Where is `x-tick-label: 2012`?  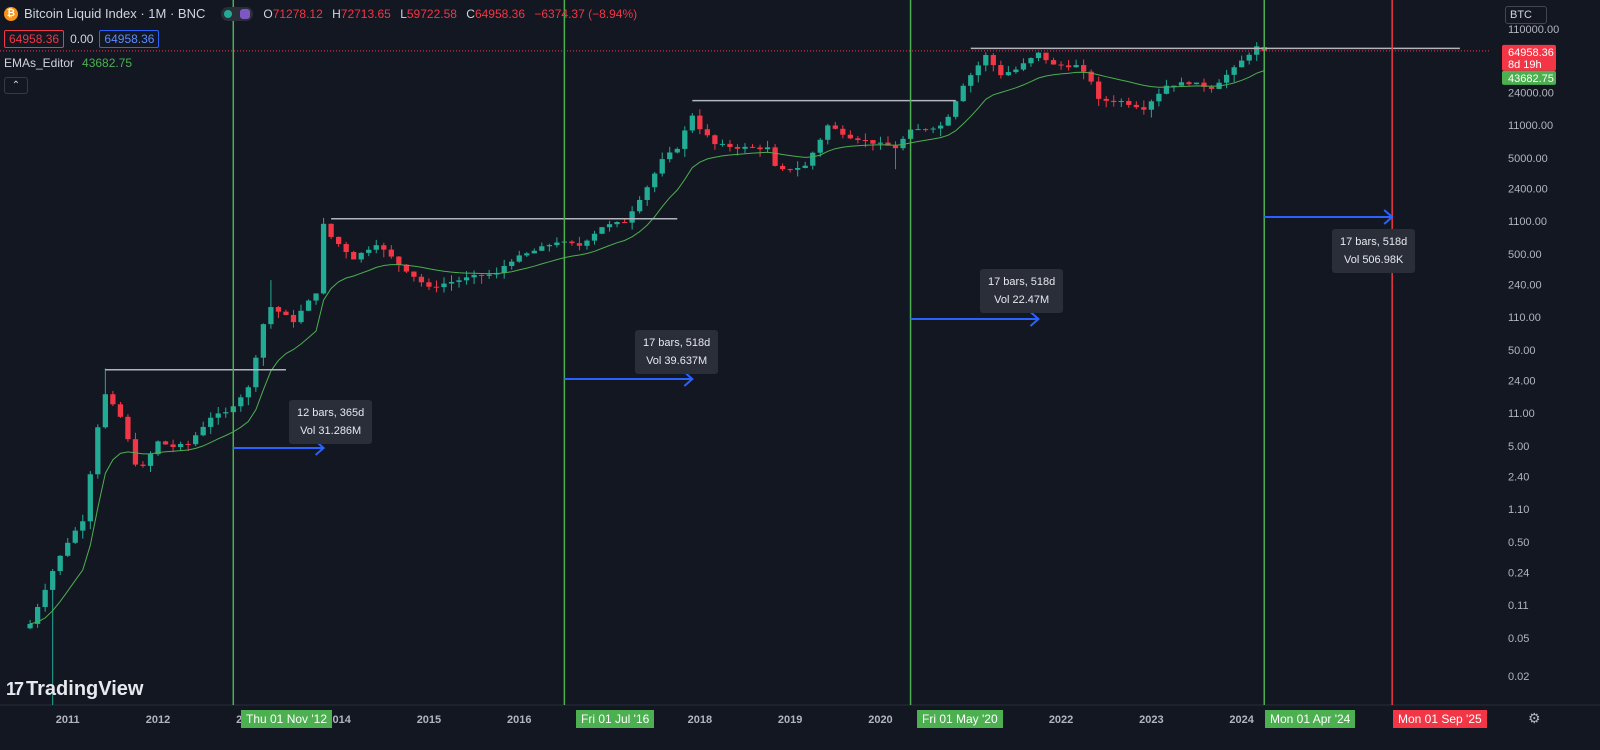 x-tick-label: 2012 is located at coordinates (158, 720).